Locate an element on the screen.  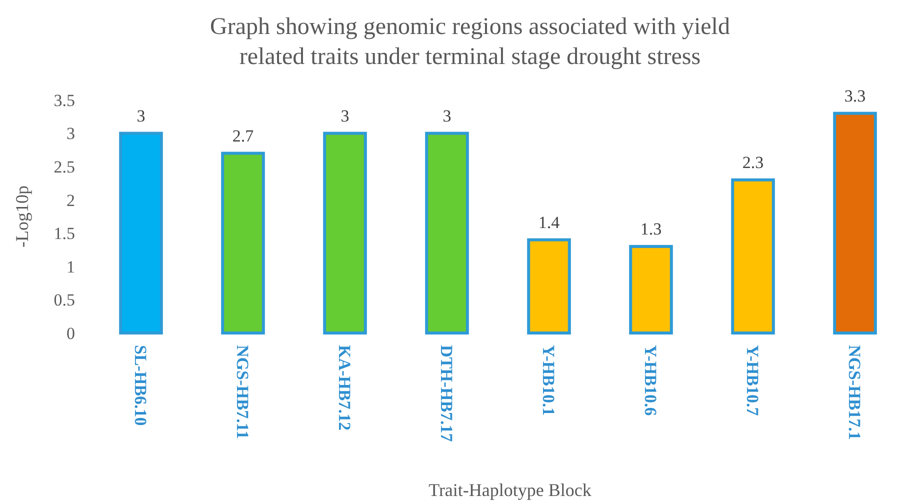
y-axis-title: -Log10p is located at coordinates (22, 217).